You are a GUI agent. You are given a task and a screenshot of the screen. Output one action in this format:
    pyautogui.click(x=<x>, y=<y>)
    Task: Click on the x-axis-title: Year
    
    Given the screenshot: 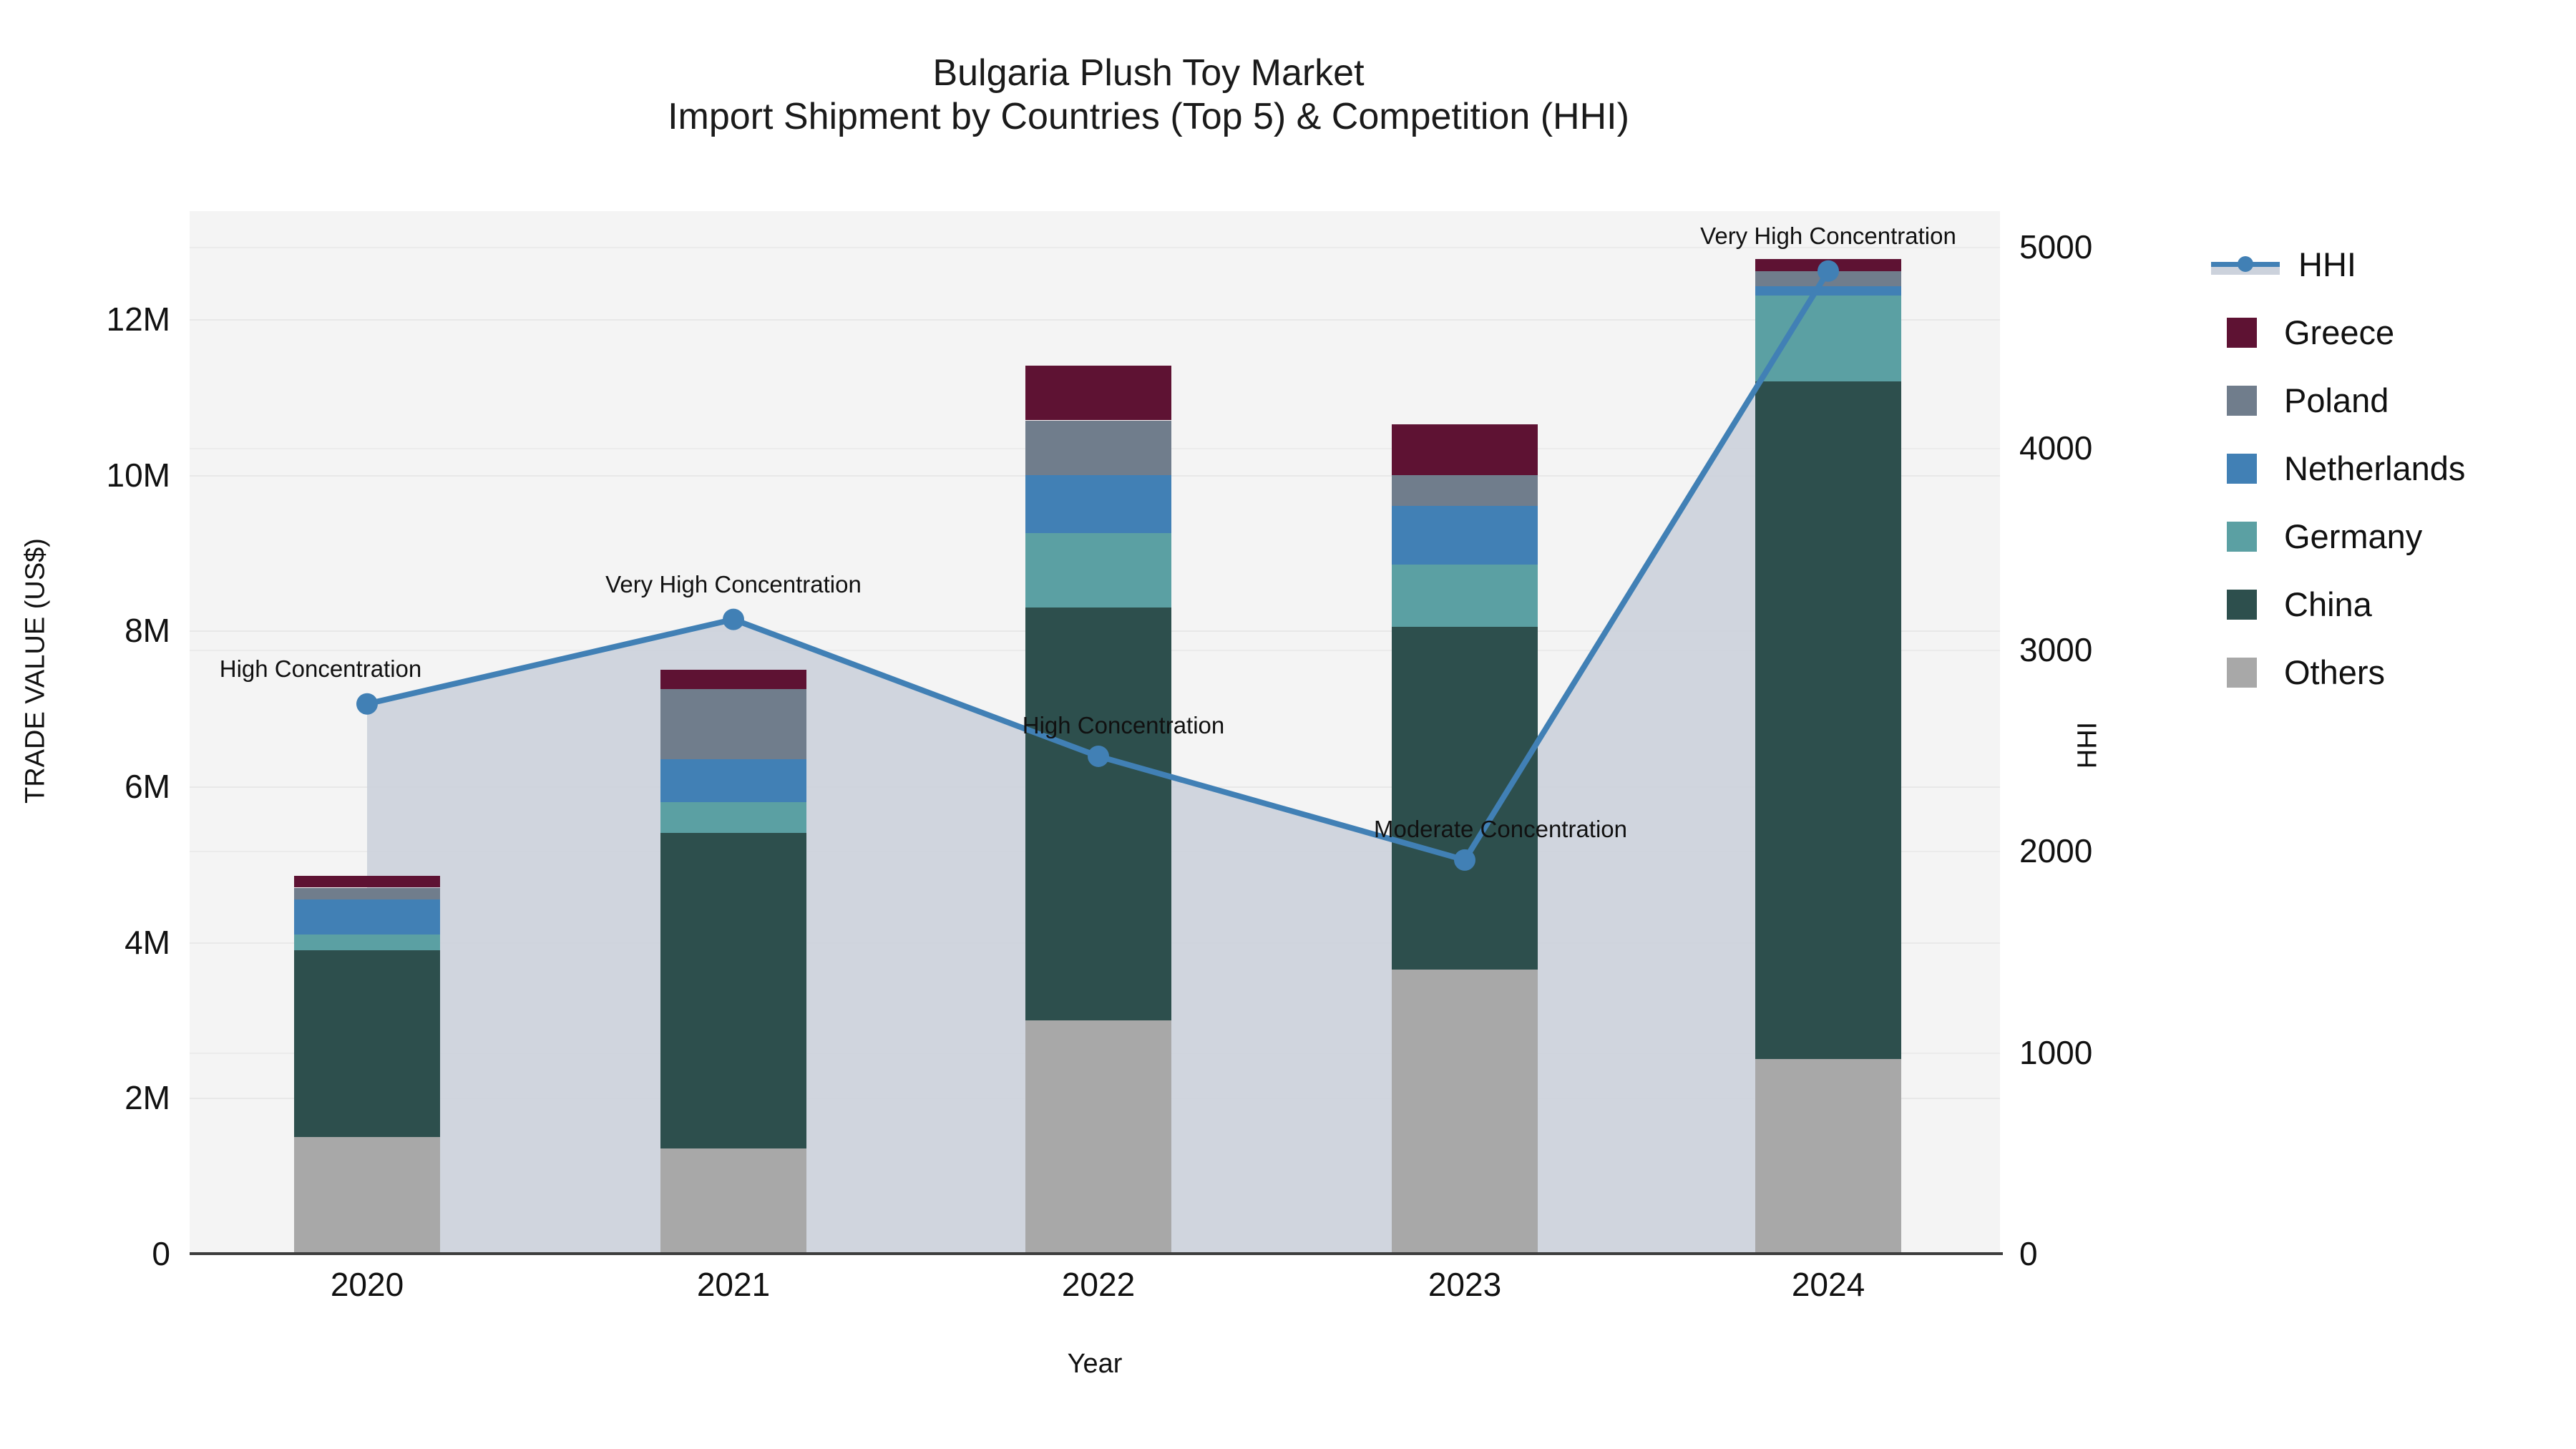 What is the action you would take?
    pyautogui.click(x=1095, y=1364)
    